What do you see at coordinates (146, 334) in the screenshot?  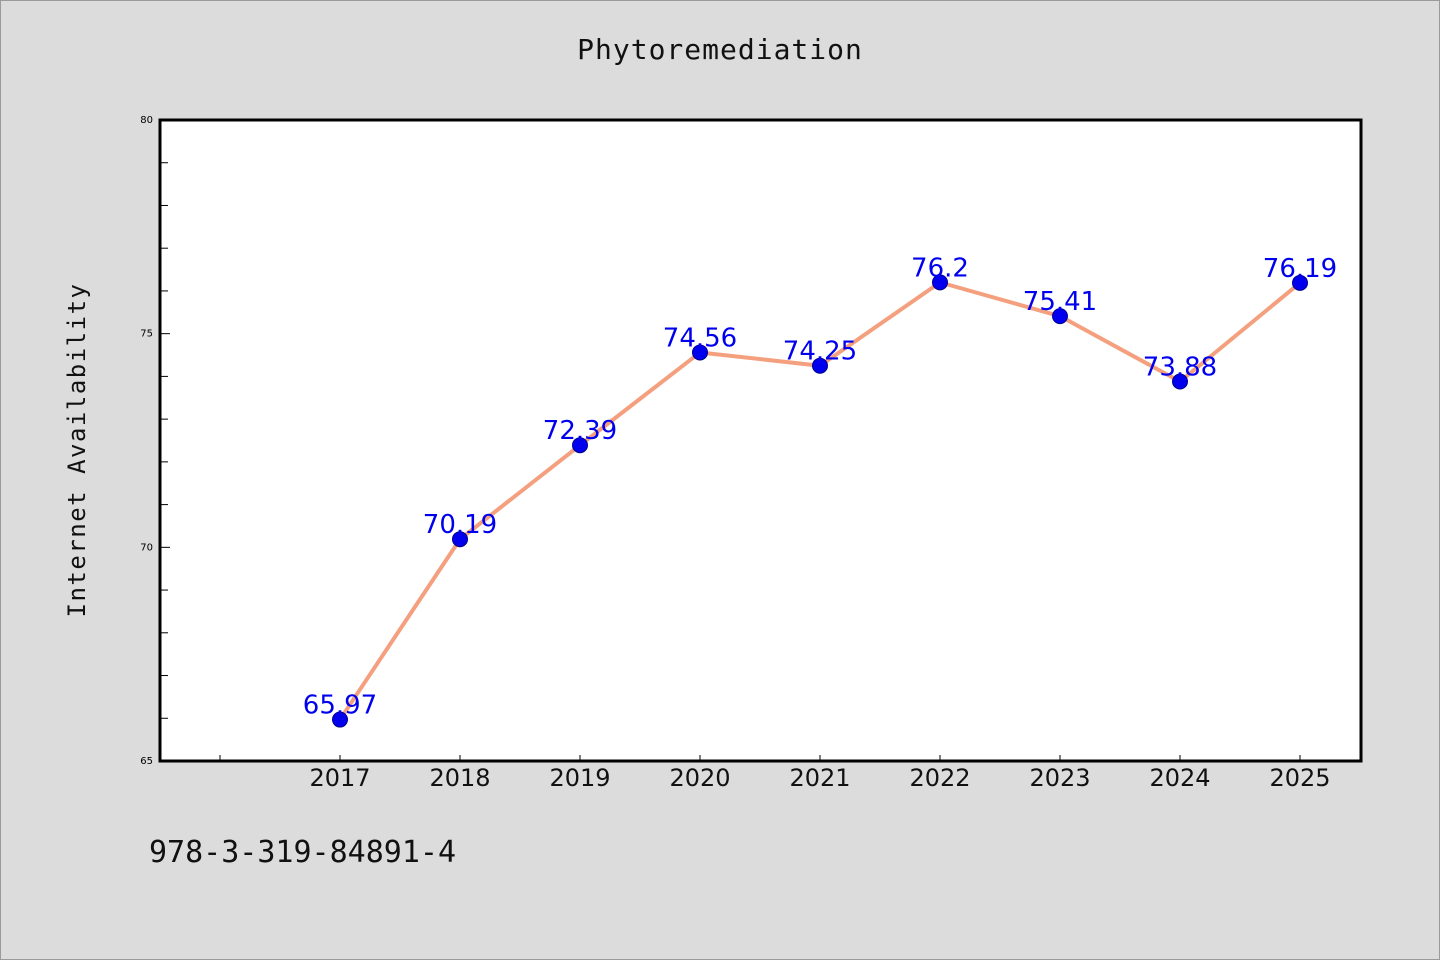 I see `y-tick-label: 75` at bounding box center [146, 334].